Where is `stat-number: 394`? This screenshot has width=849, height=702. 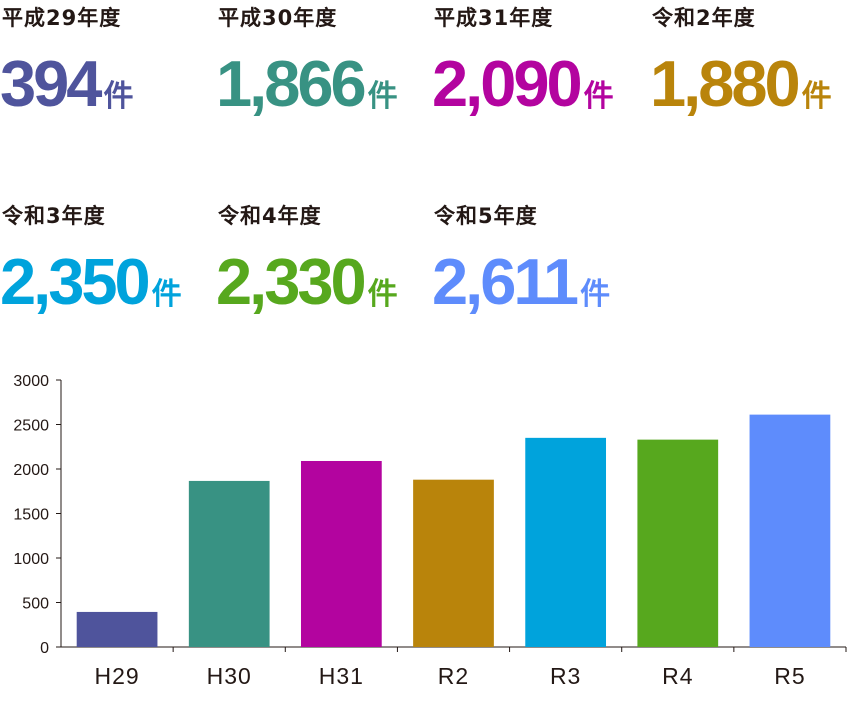 stat-number: 394 is located at coordinates (51, 83).